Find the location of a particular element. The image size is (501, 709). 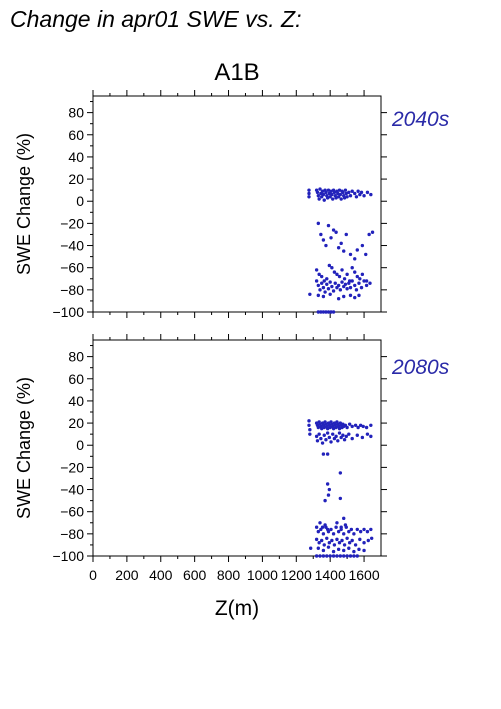

y-tick-label: −100 is located at coordinates (68, 556).